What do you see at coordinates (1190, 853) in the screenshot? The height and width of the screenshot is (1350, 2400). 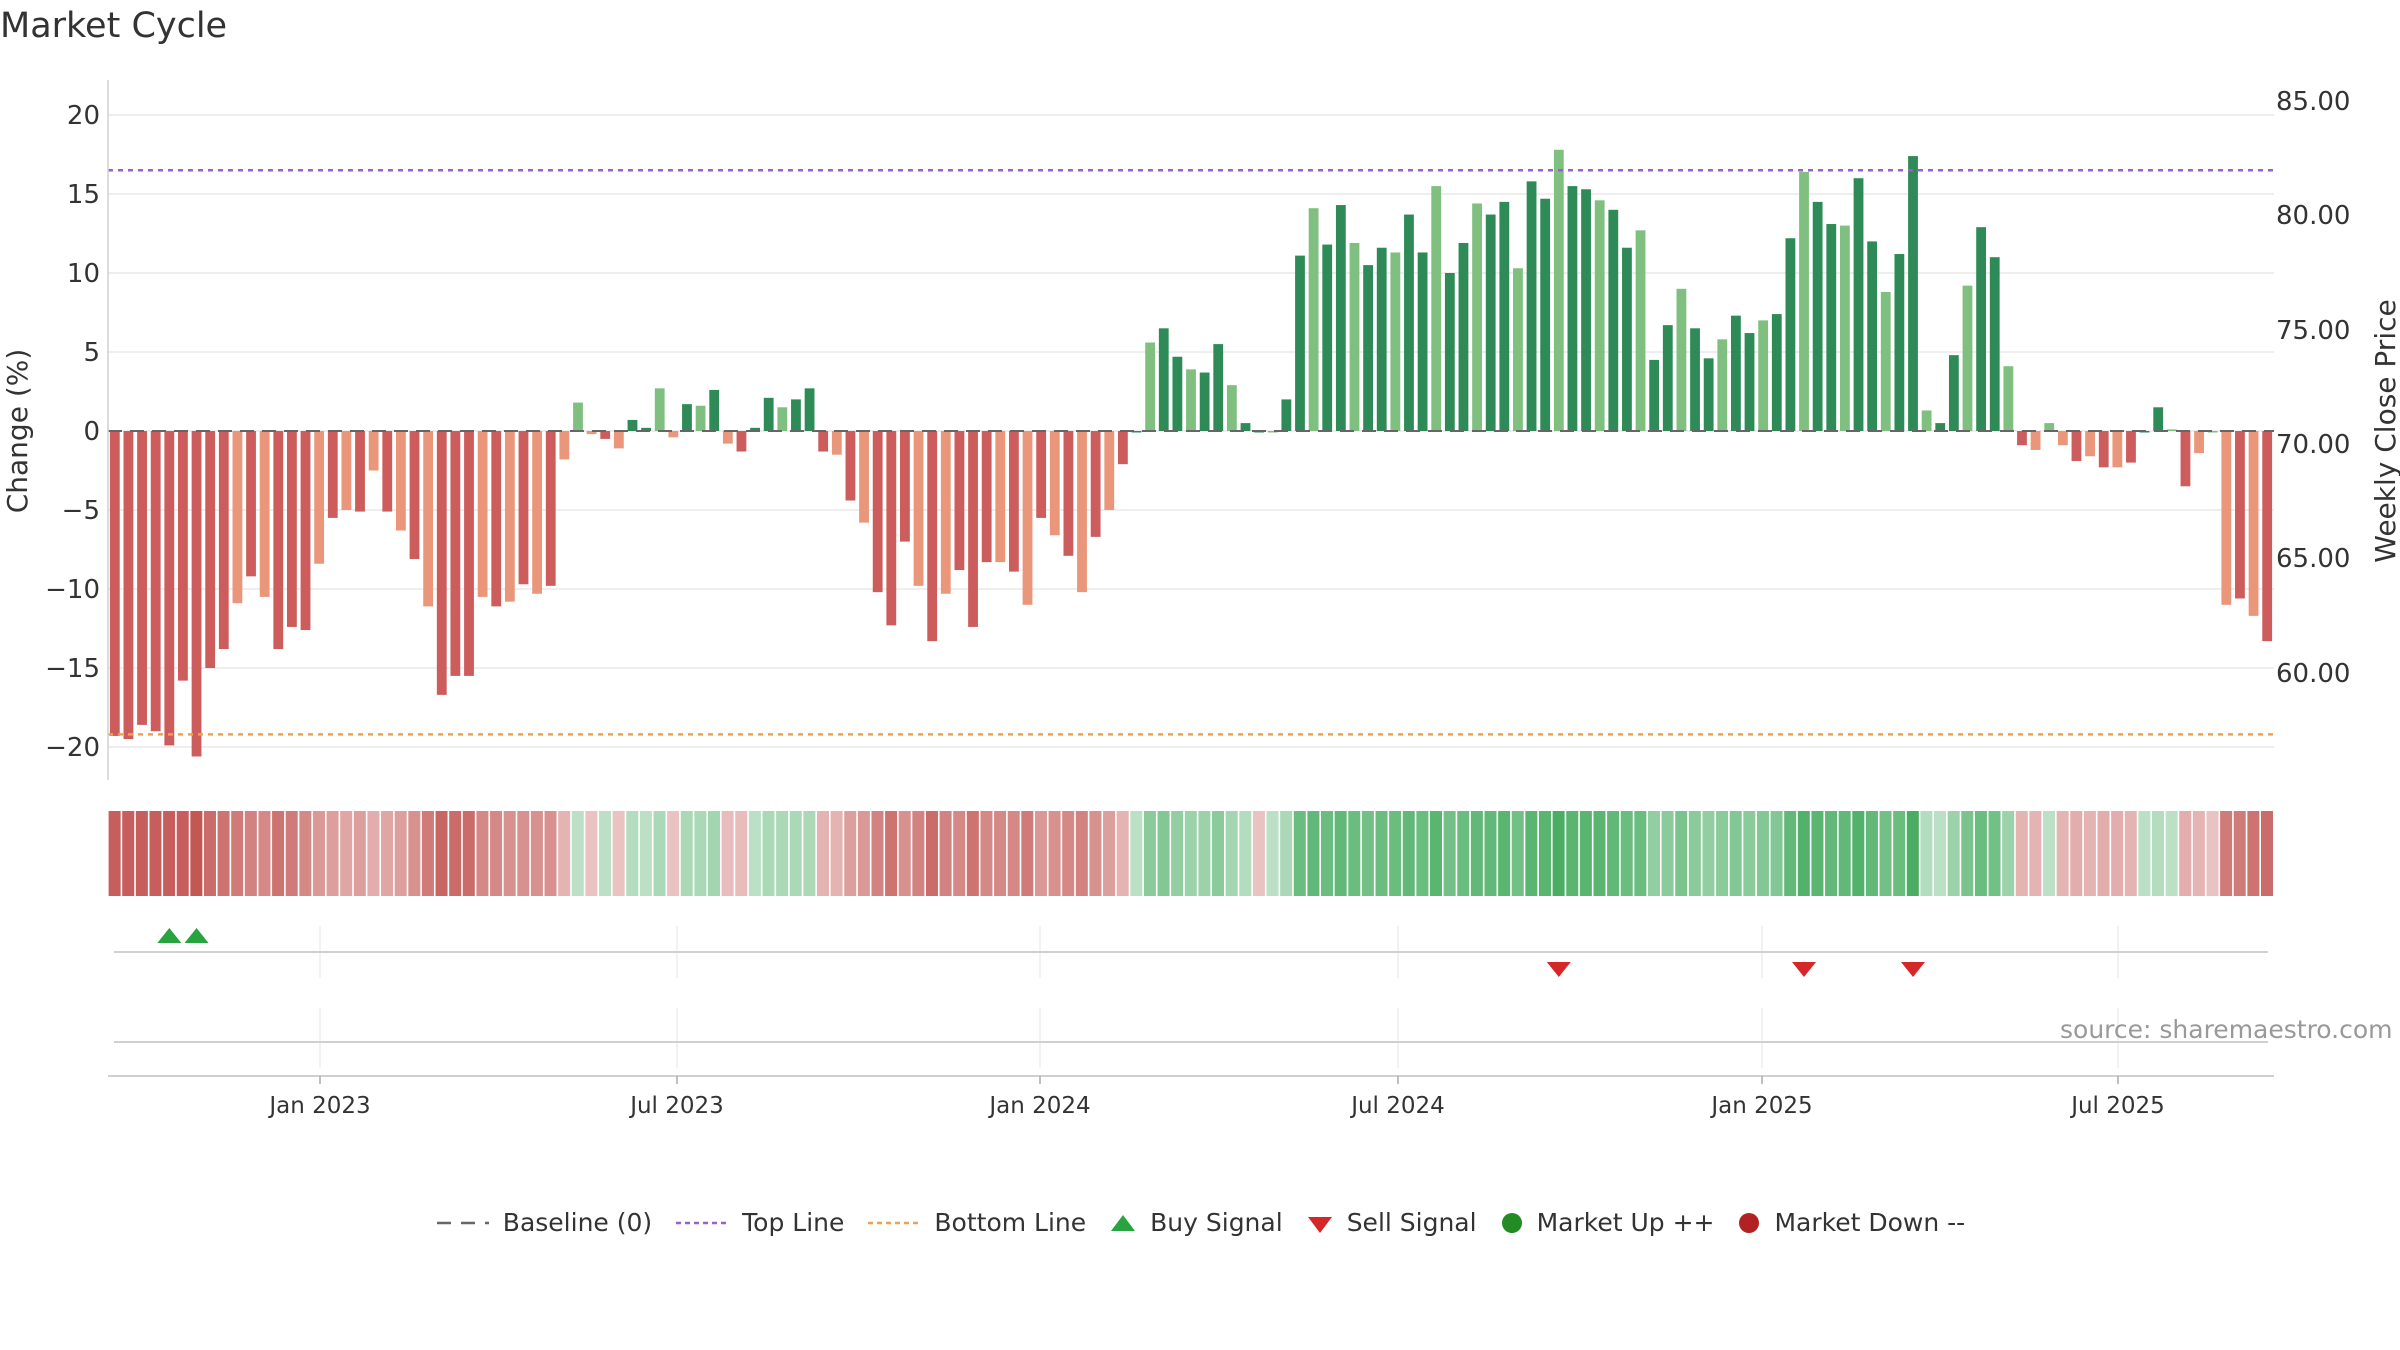 I see `heat-strip` at bounding box center [1190, 853].